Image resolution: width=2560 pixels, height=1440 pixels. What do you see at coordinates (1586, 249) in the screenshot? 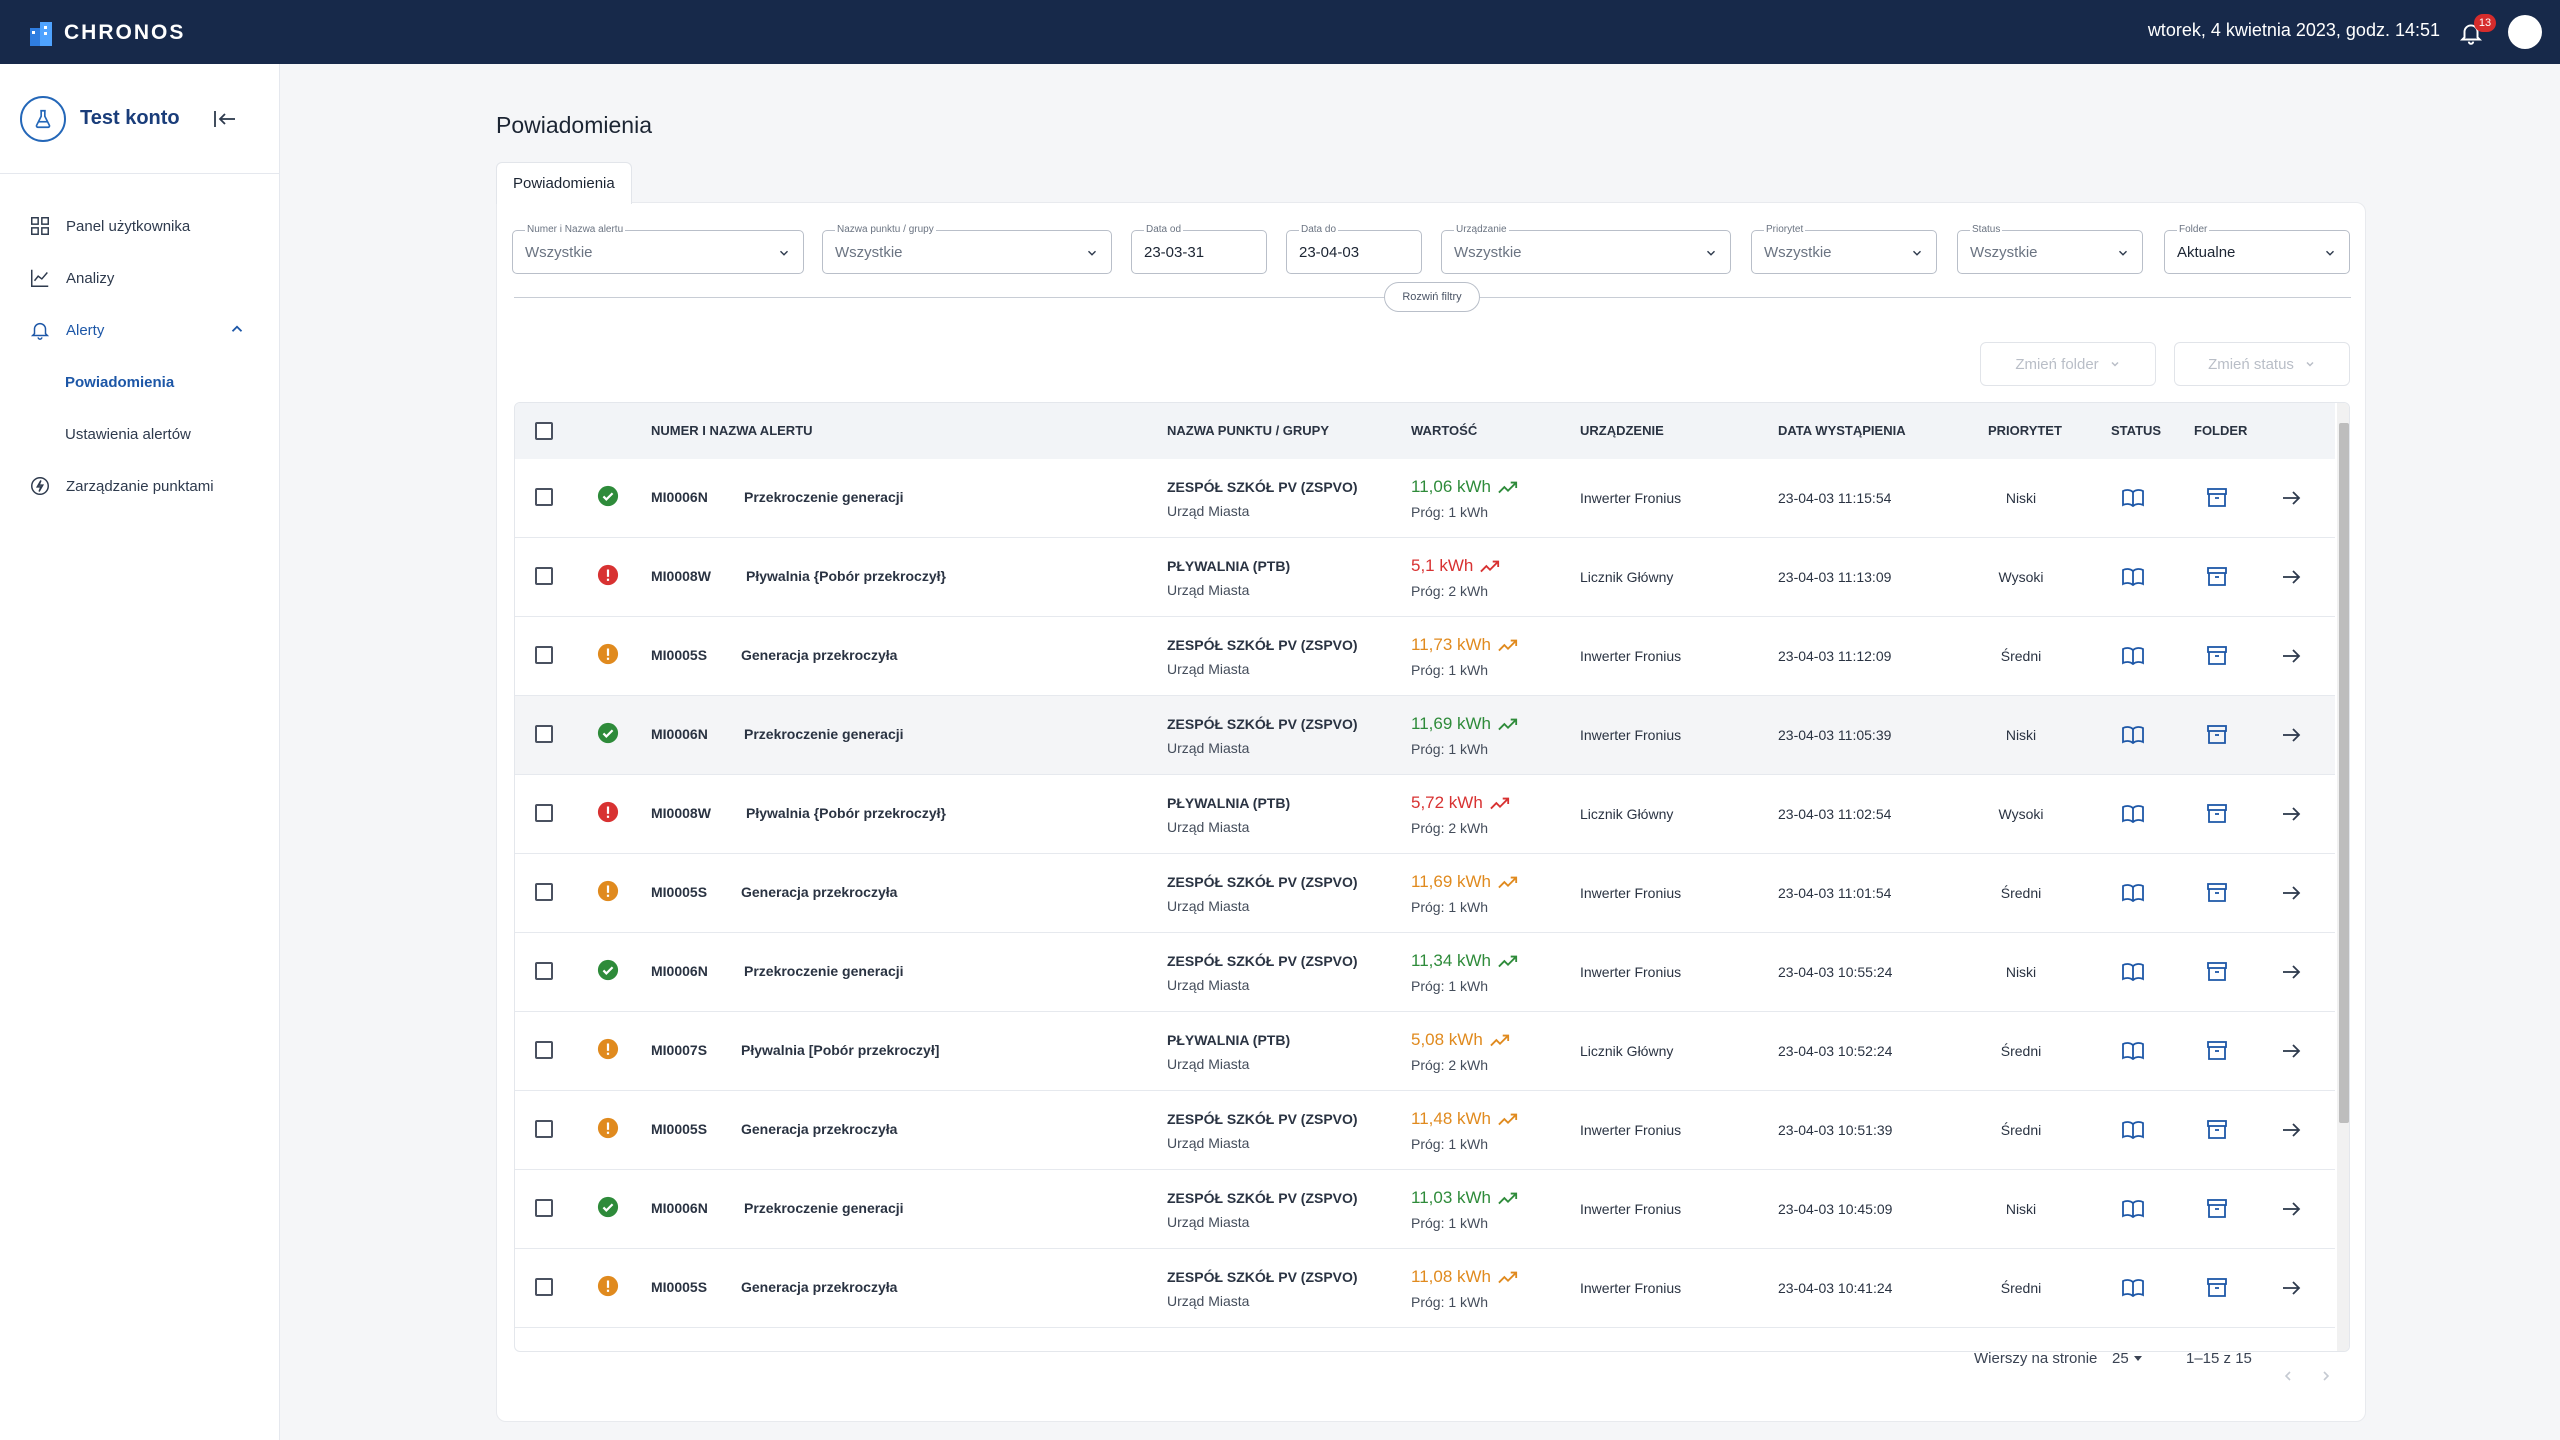
I see `device-filter-select: Urządzanie Wszystkie` at bounding box center [1586, 249].